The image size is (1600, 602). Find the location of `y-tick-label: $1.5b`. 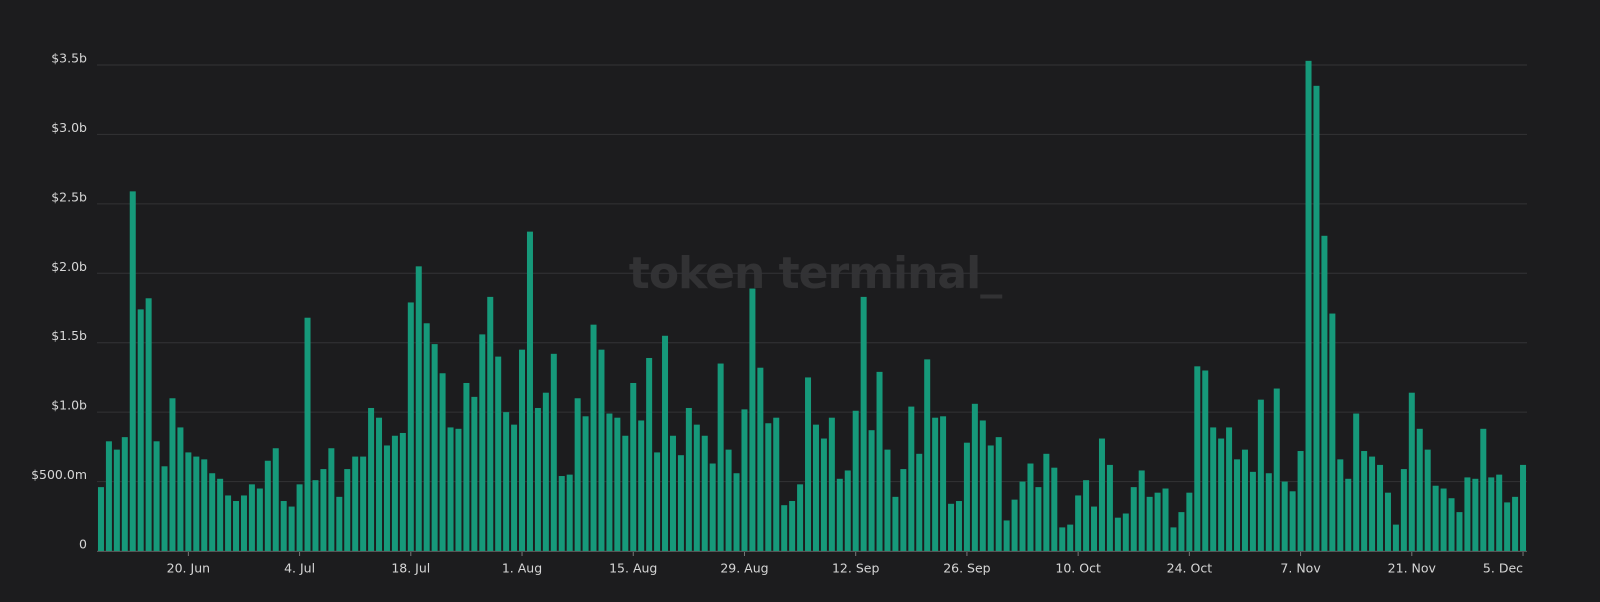

y-tick-label: $1.5b is located at coordinates (69, 335).